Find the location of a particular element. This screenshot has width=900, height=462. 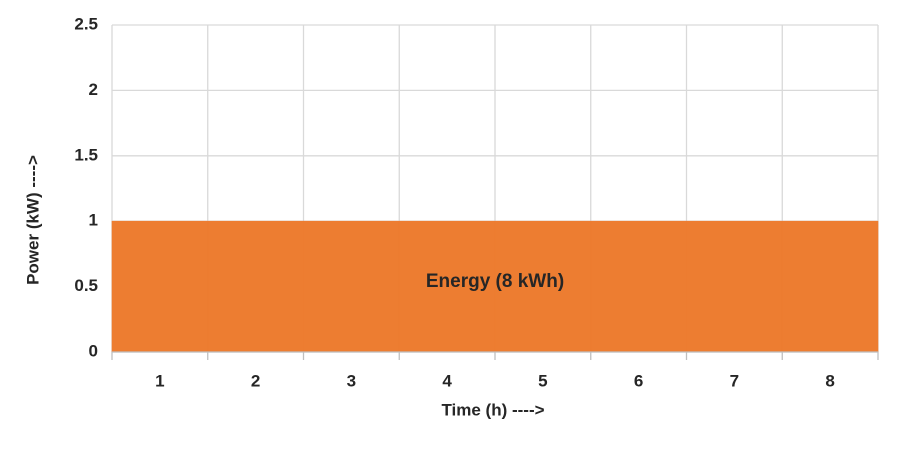

y-tick-label: 1 is located at coordinates (93, 220).